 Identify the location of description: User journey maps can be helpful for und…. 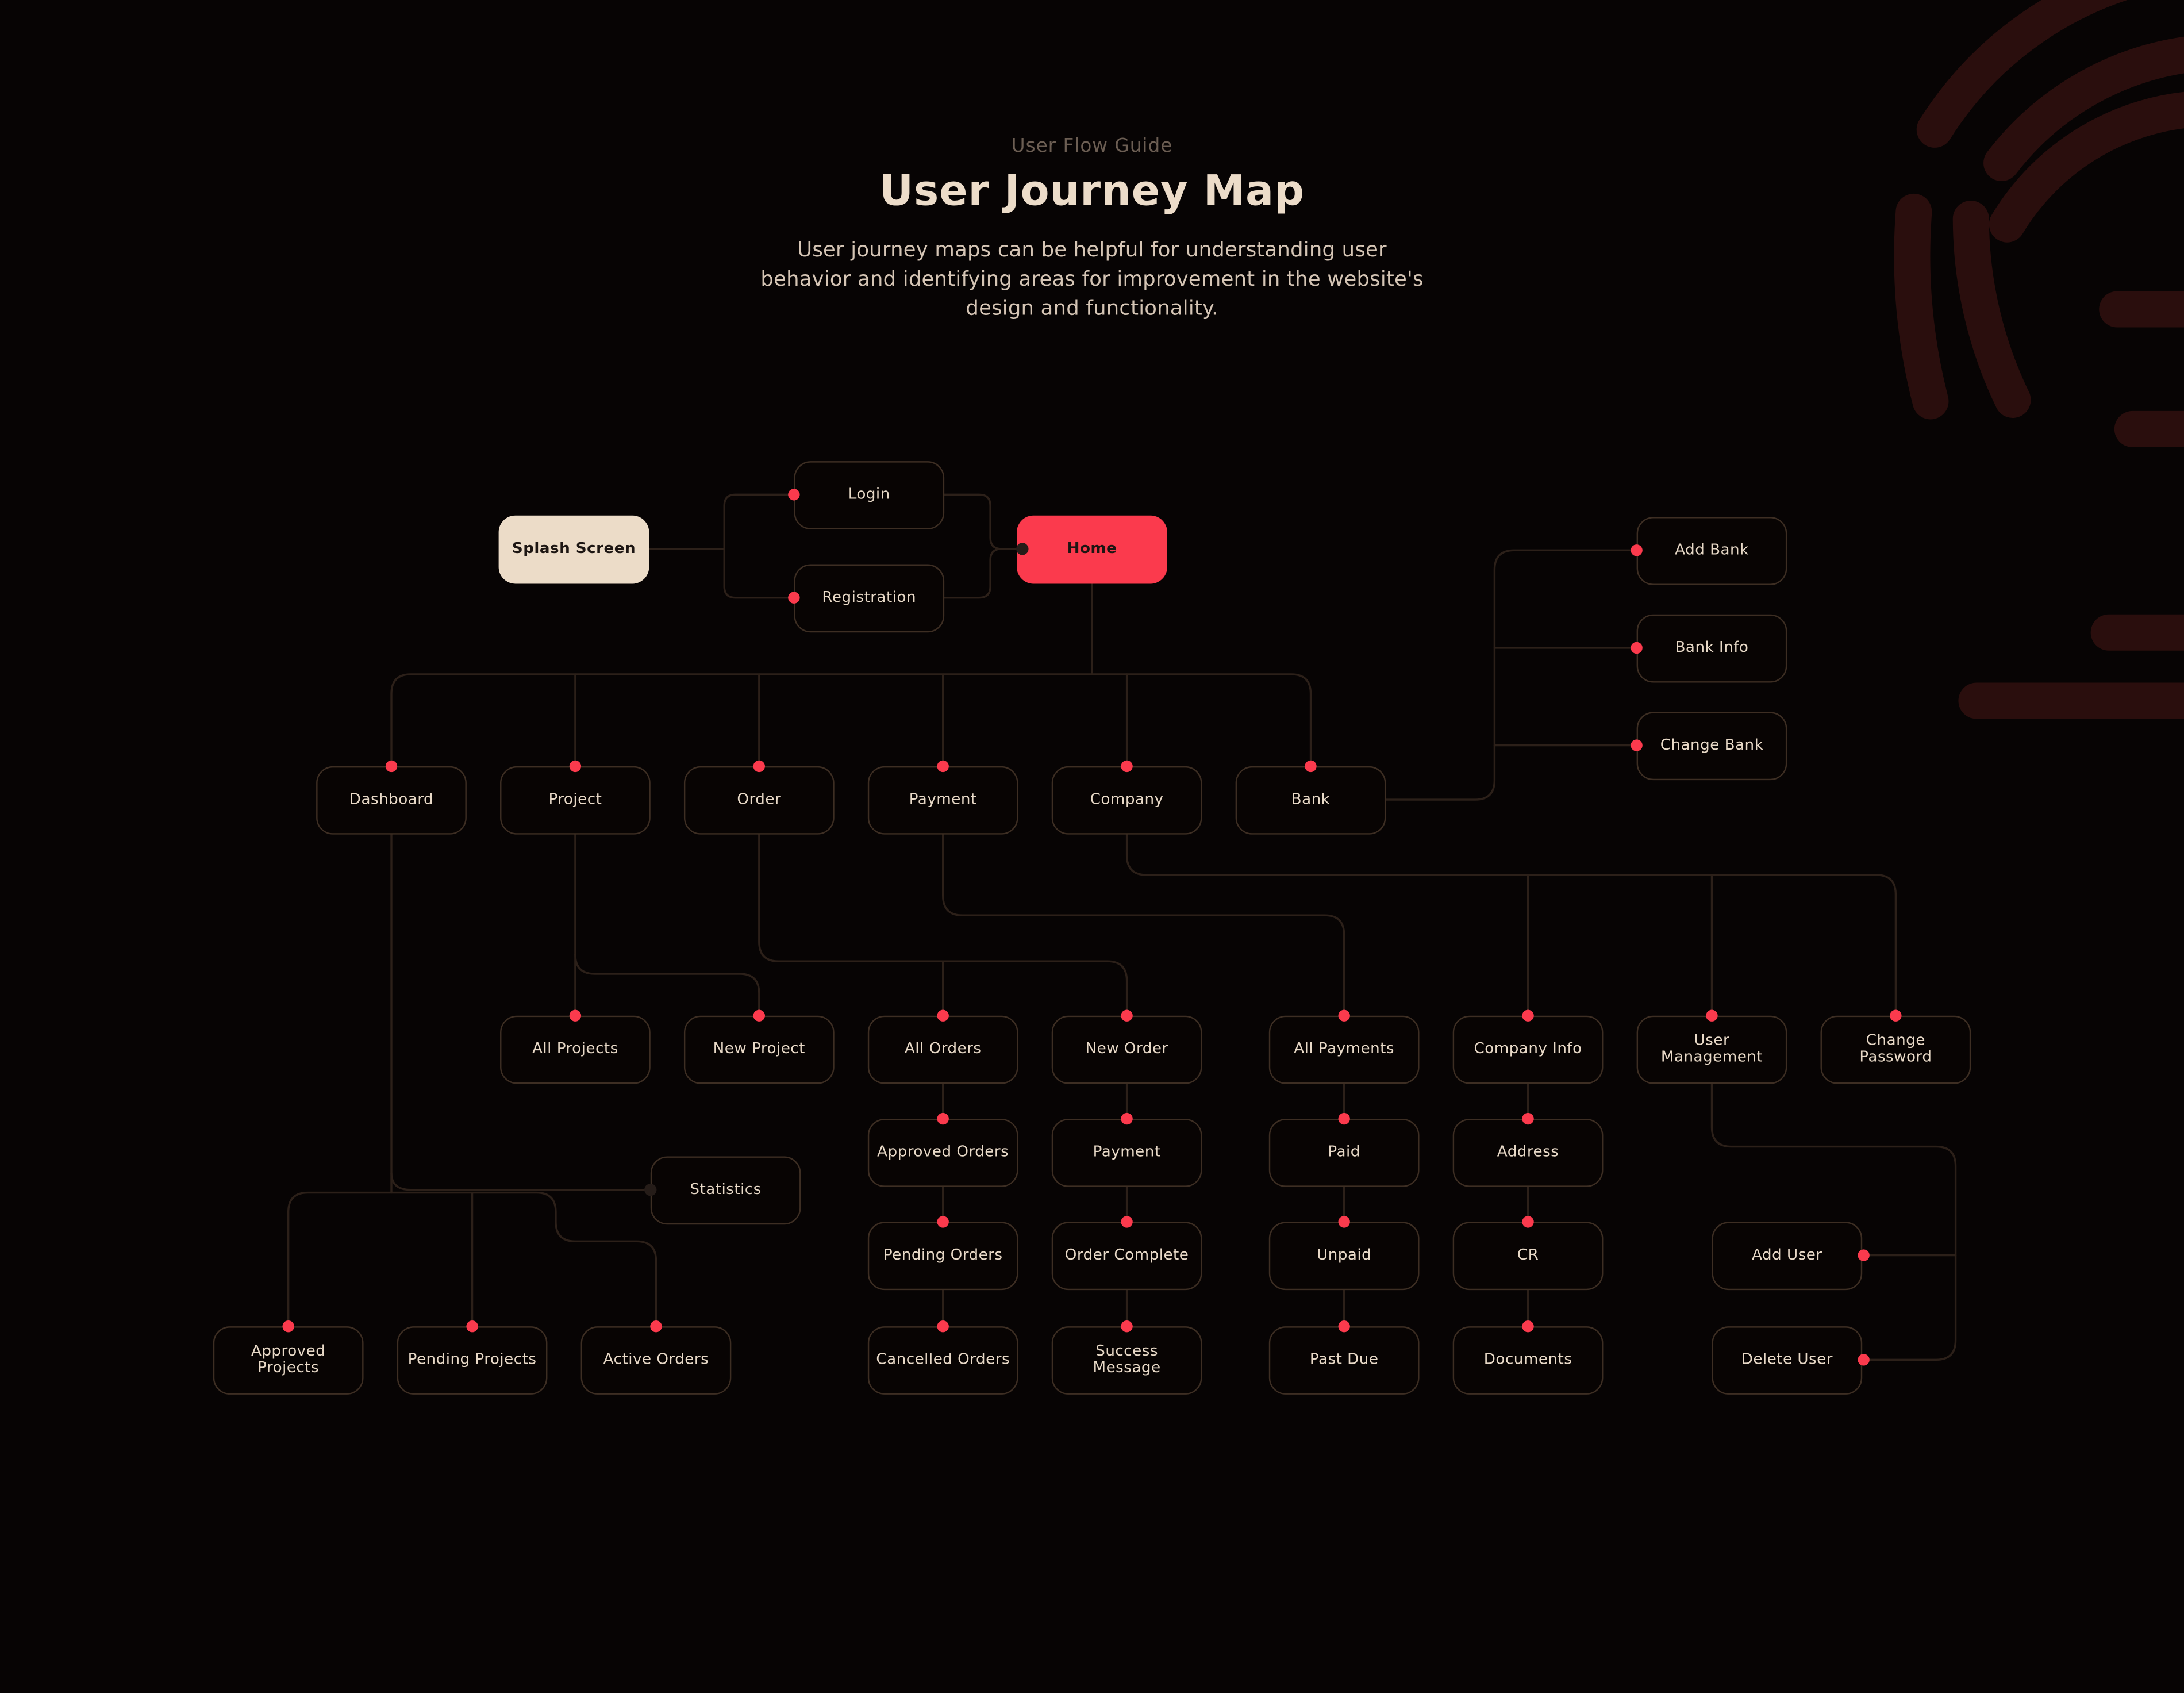
(1092, 279).